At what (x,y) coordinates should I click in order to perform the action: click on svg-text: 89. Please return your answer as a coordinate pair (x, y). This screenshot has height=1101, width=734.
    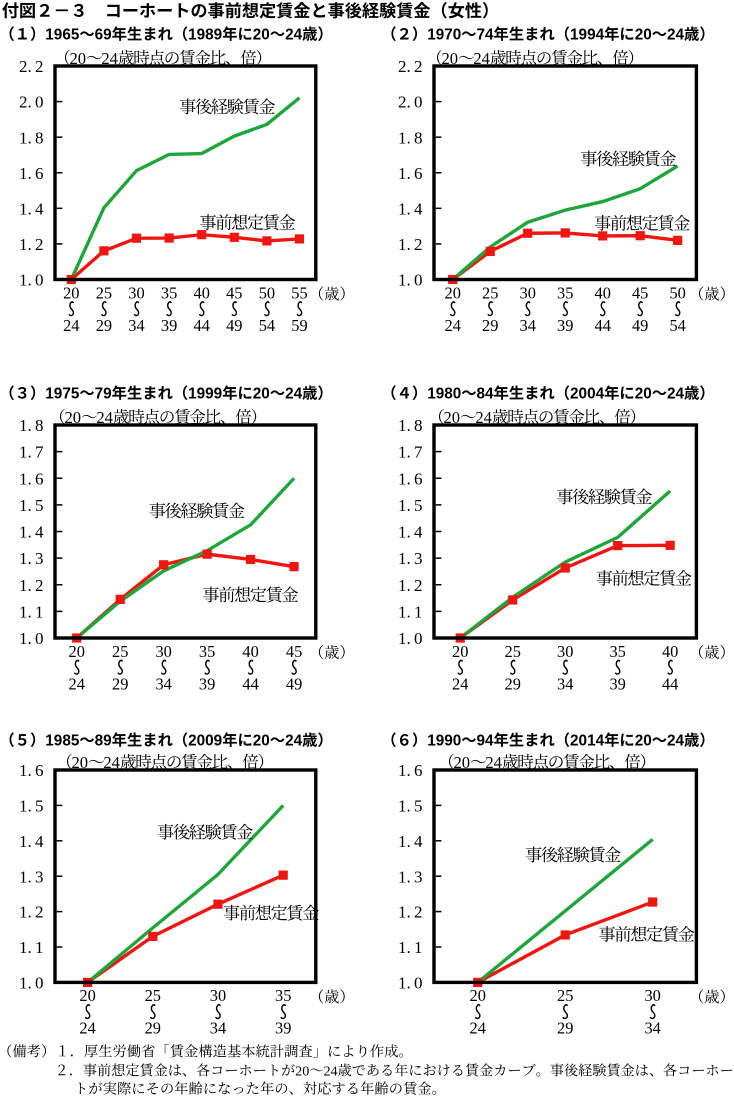
    Looking at the image, I should click on (103, 741).